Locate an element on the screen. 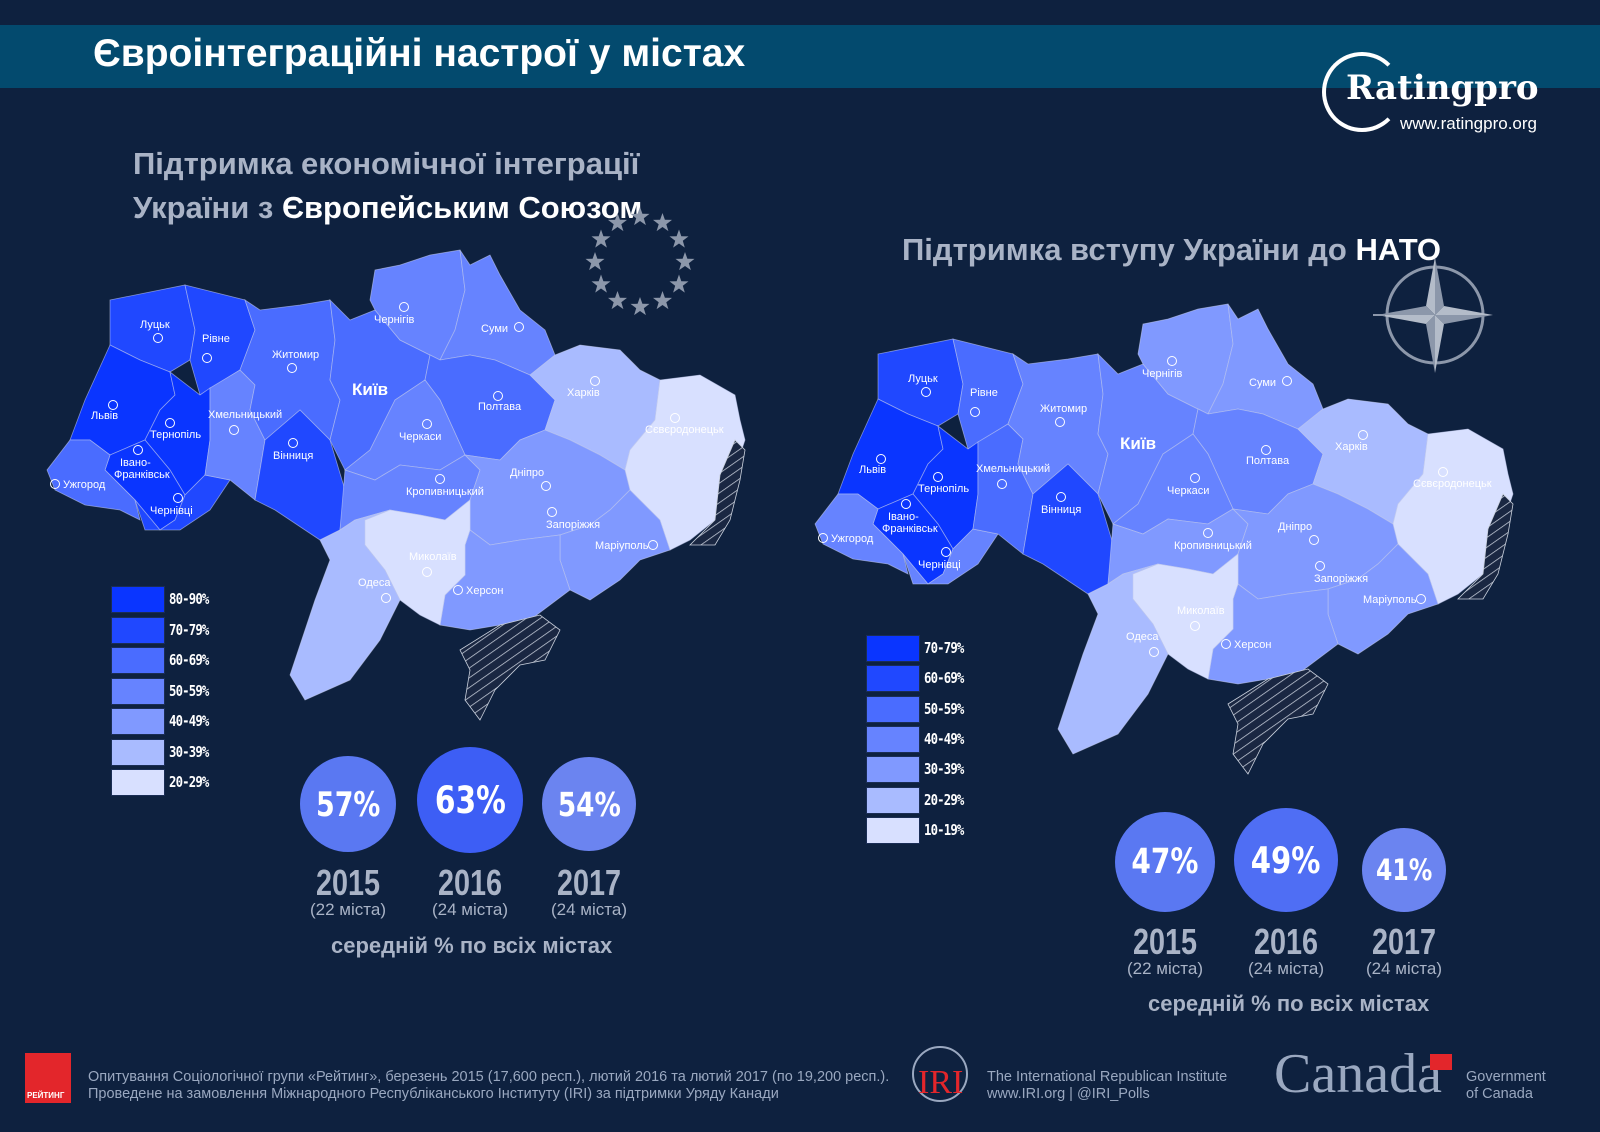 This screenshot has width=1600, height=1132. stat-value: 57% is located at coordinates (348, 804).